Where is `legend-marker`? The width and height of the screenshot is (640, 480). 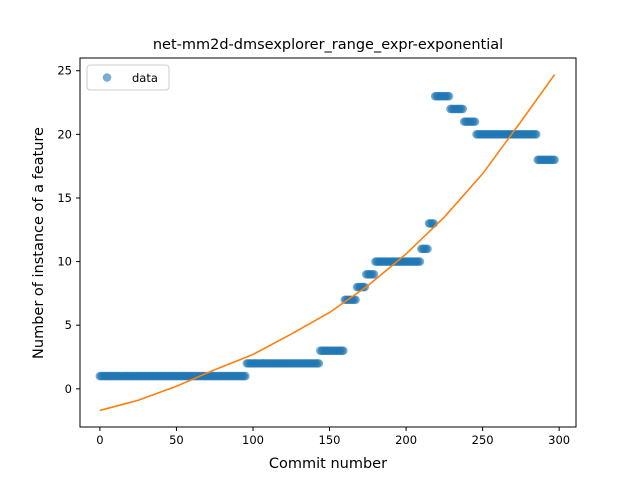
legend-marker is located at coordinates (107, 77).